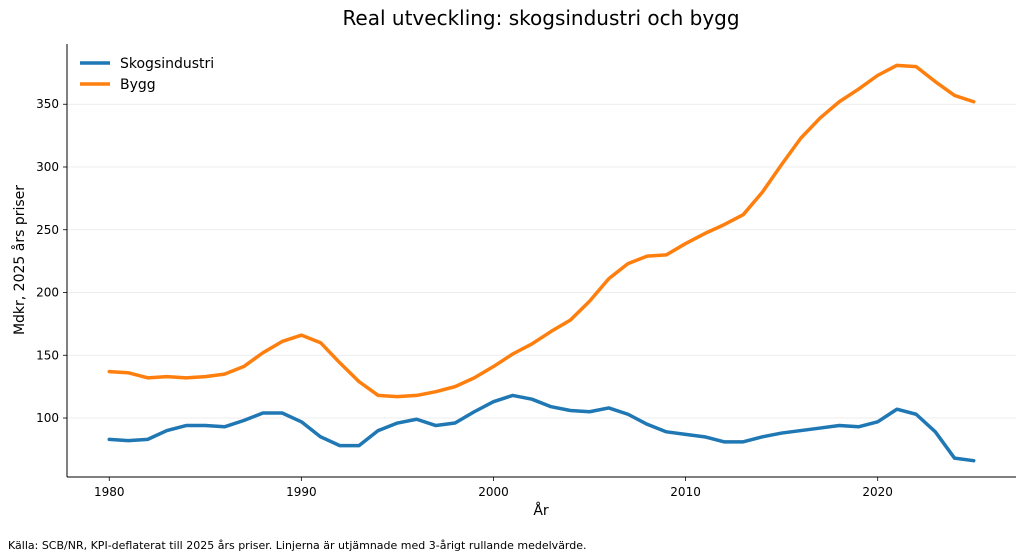 The image size is (1024, 559). I want to click on x-tick-label: 1990, so click(301, 492).